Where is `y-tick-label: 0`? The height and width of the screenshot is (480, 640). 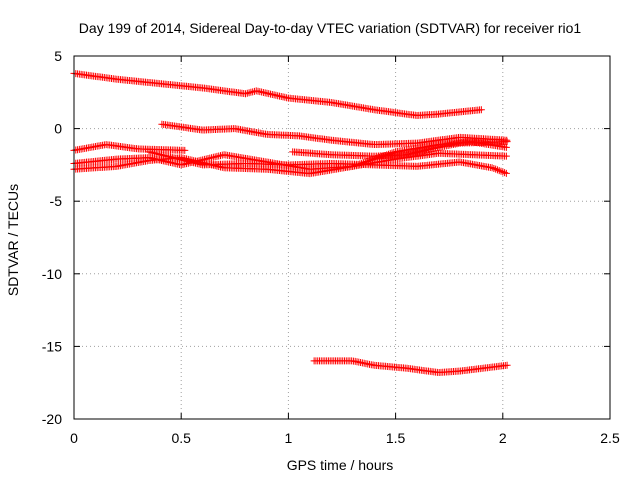 y-tick-label: 0 is located at coordinates (58, 129).